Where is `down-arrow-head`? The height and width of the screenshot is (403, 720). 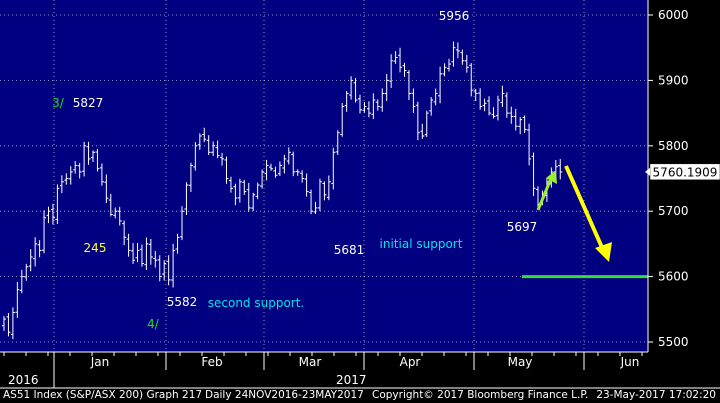 down-arrow-head is located at coordinates (603, 252).